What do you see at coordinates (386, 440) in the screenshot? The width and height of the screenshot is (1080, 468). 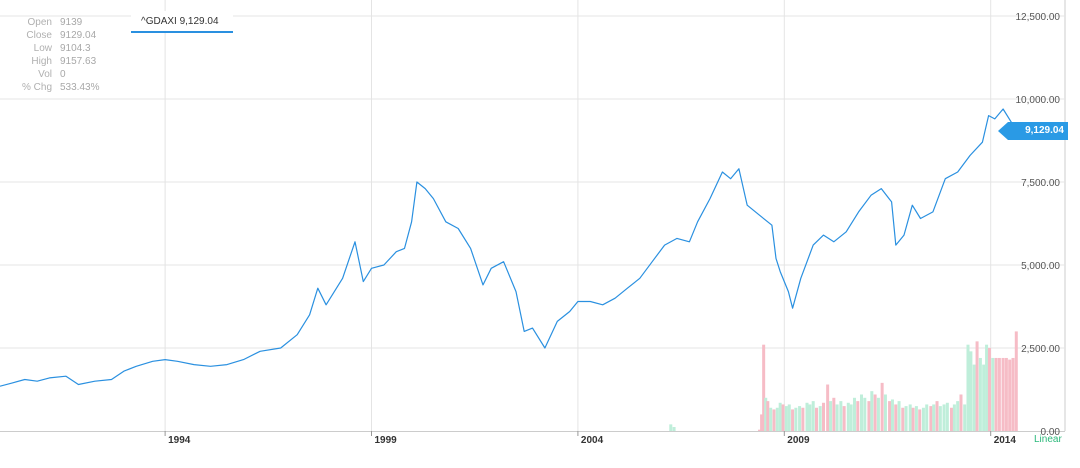 I see `x-tick-label: 1999` at bounding box center [386, 440].